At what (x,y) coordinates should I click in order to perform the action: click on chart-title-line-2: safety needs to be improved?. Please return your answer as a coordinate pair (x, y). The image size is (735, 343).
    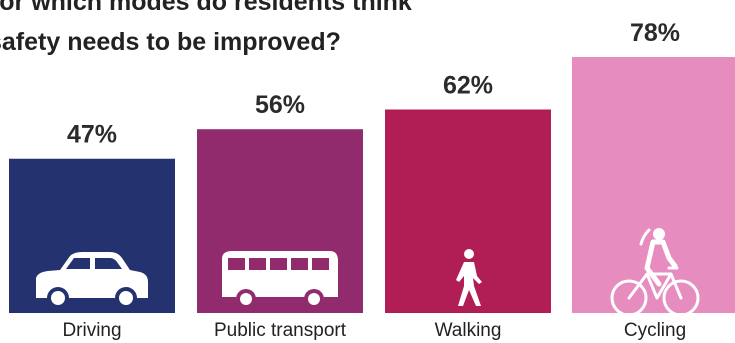
    Looking at the image, I should click on (170, 42).